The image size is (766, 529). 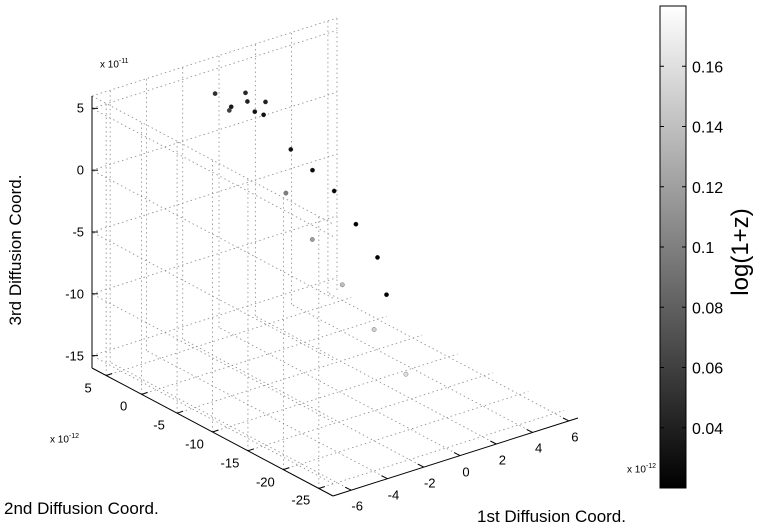 I want to click on z-axis-title: 3rd Diffusion Coord., so click(x=15, y=250).